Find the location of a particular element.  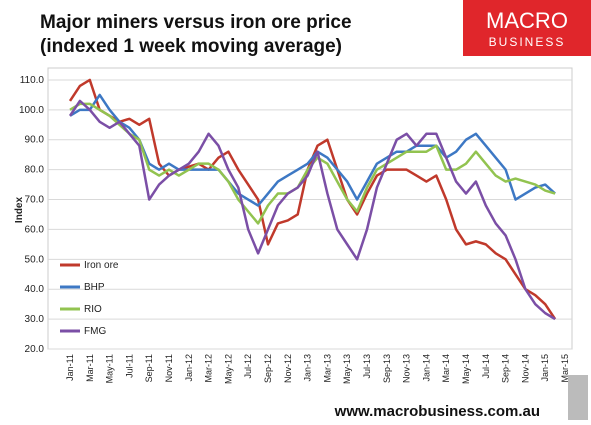

x-tick-label: Sep-12 is located at coordinates (268, 368).